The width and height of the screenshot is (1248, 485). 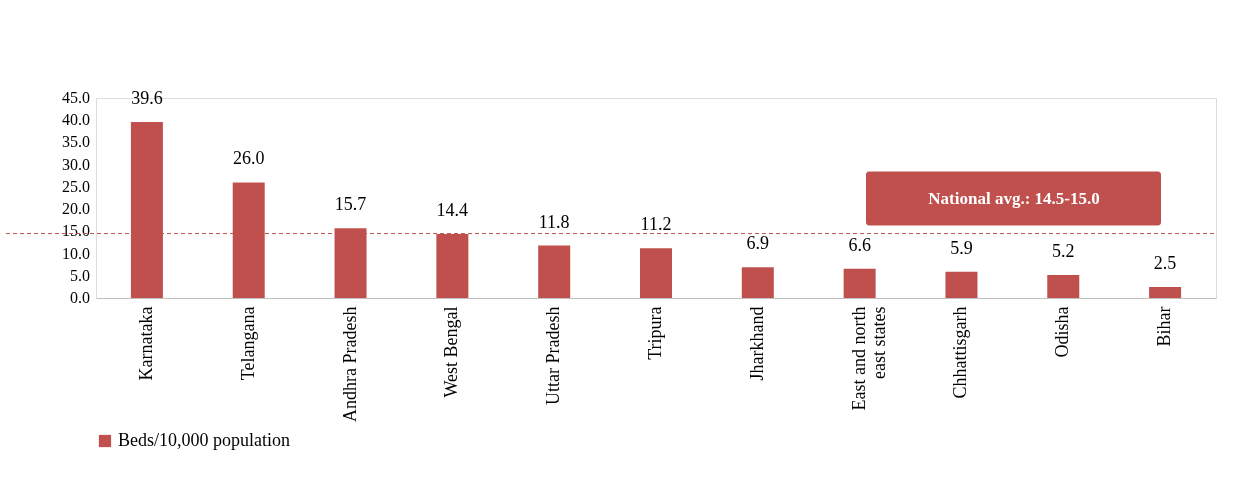 What do you see at coordinates (145, 343) in the screenshot?
I see `x-tick-label: Karnataka` at bounding box center [145, 343].